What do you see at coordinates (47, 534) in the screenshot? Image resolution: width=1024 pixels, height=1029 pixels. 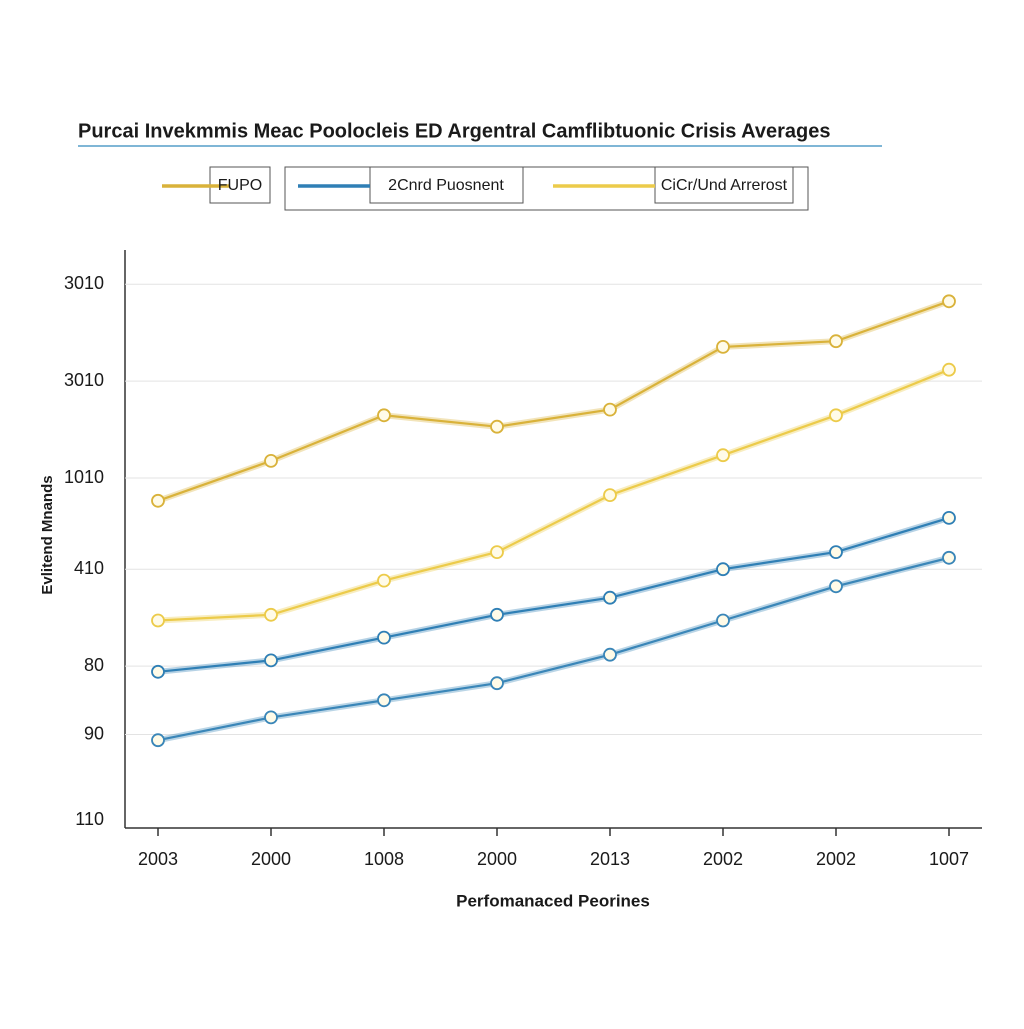 I see `y-axis-label: Evlitend Mnands` at bounding box center [47, 534].